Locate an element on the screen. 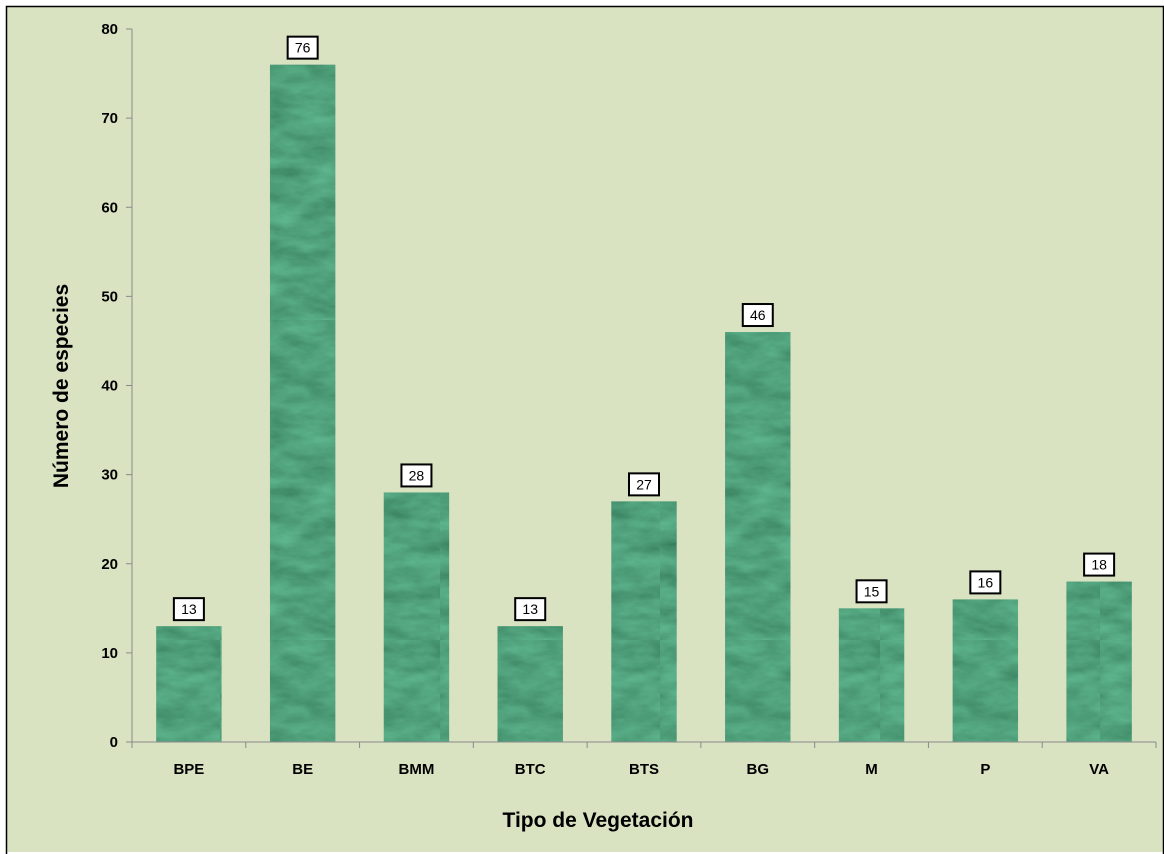  data-label-bmm: 28 is located at coordinates (417, 475).